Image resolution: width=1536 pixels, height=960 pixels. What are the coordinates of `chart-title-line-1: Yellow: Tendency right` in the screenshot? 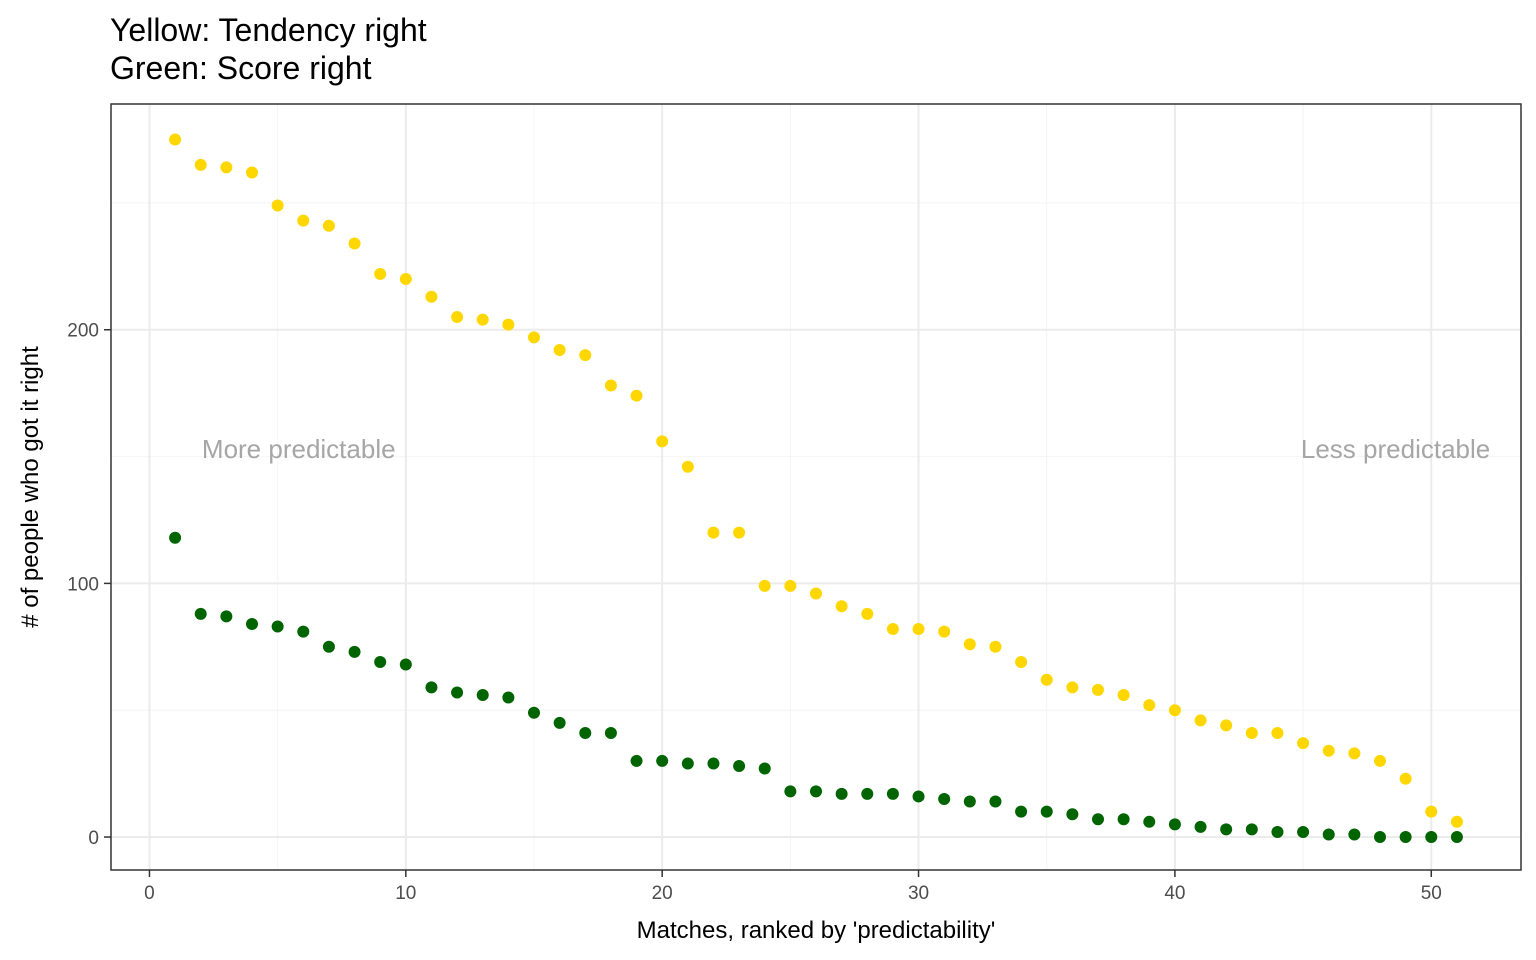 It's located at (268, 30).